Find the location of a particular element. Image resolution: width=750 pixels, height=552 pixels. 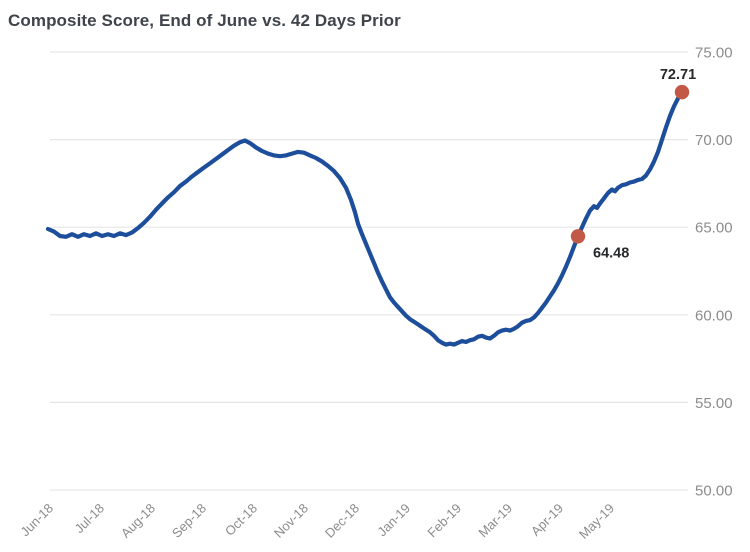

x-axis-tick-label: Nov-18 is located at coordinates (291, 521).